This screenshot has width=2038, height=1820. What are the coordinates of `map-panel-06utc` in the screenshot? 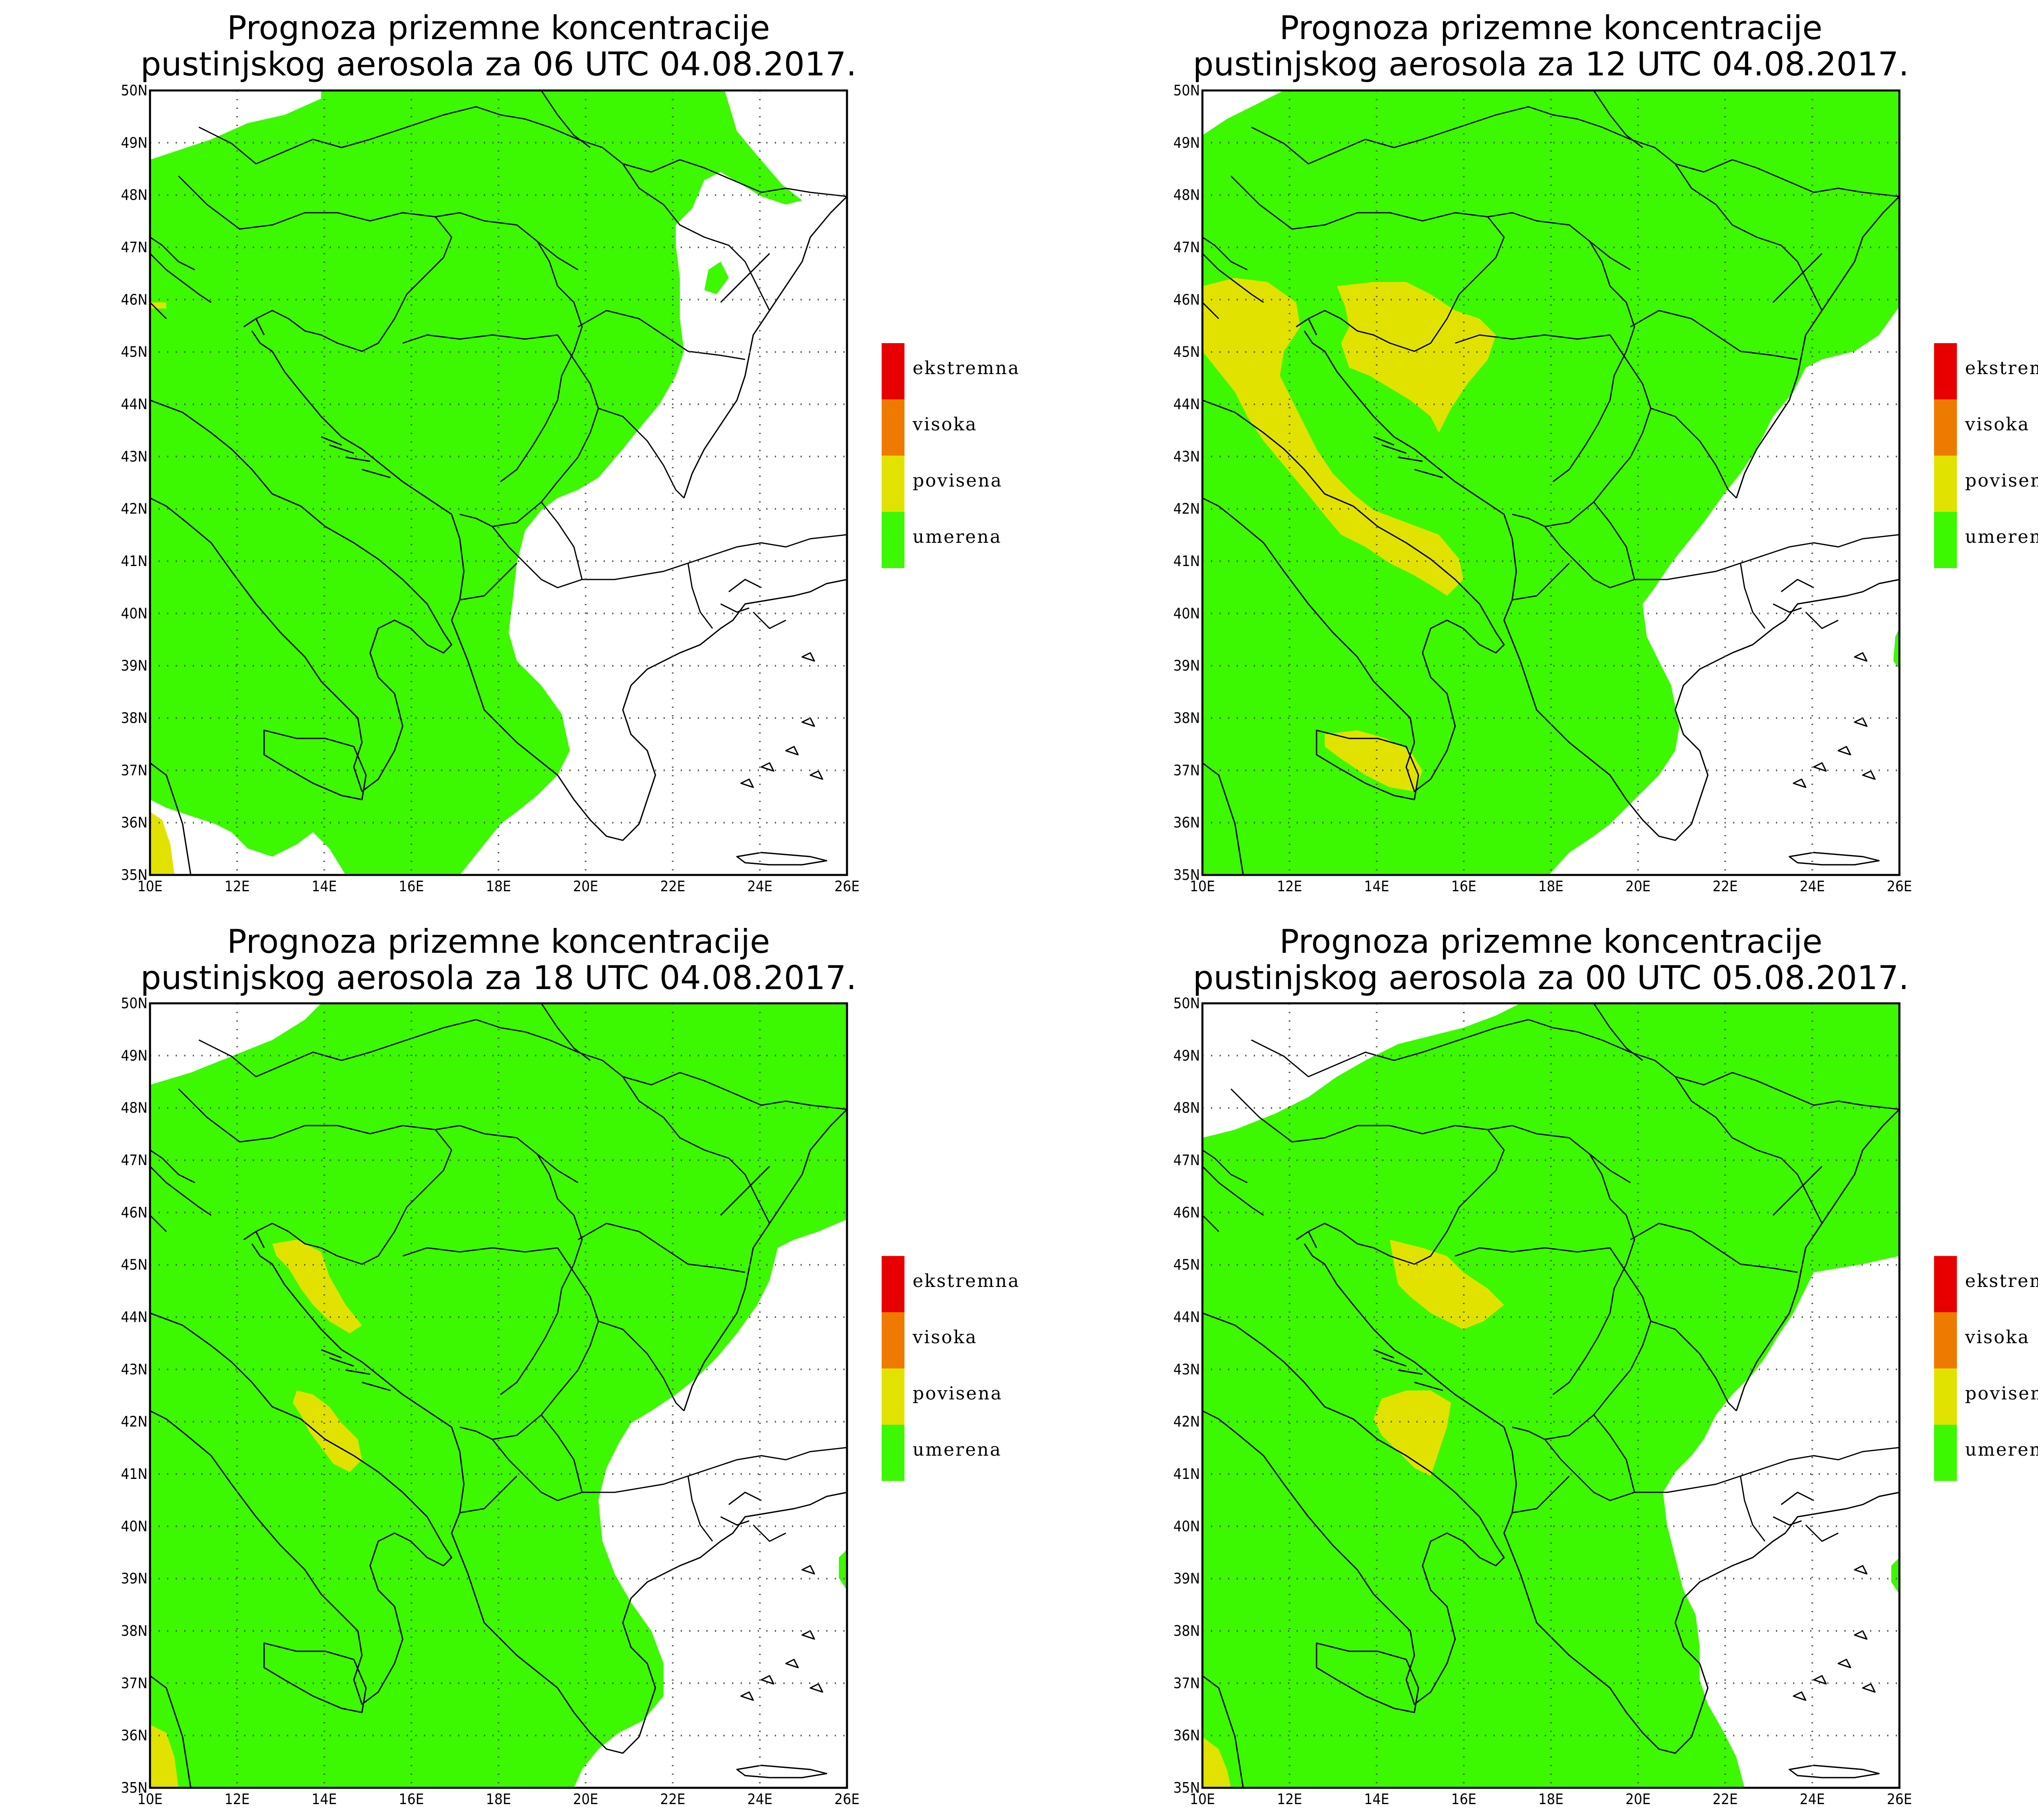 It's located at (499, 483).